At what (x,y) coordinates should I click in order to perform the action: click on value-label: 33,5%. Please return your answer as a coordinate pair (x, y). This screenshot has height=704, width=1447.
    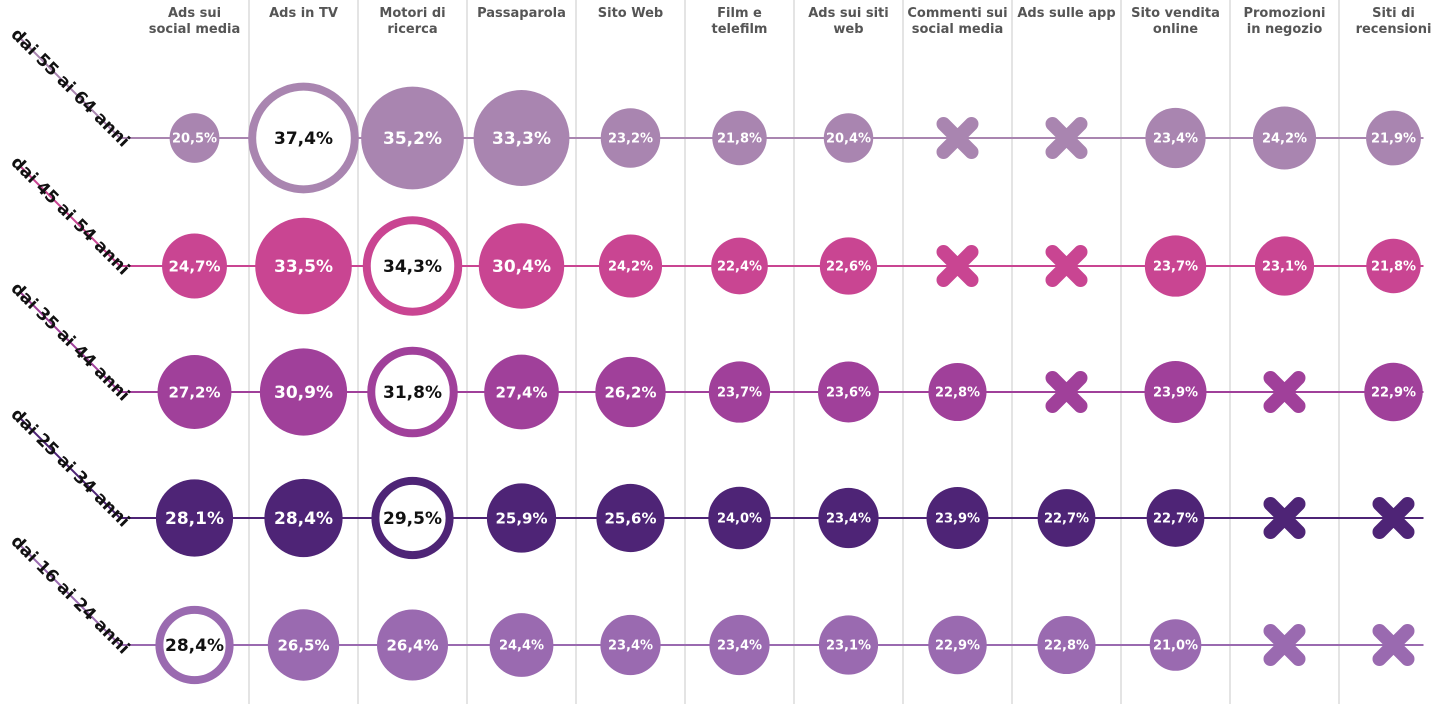
    Looking at the image, I should click on (303, 267).